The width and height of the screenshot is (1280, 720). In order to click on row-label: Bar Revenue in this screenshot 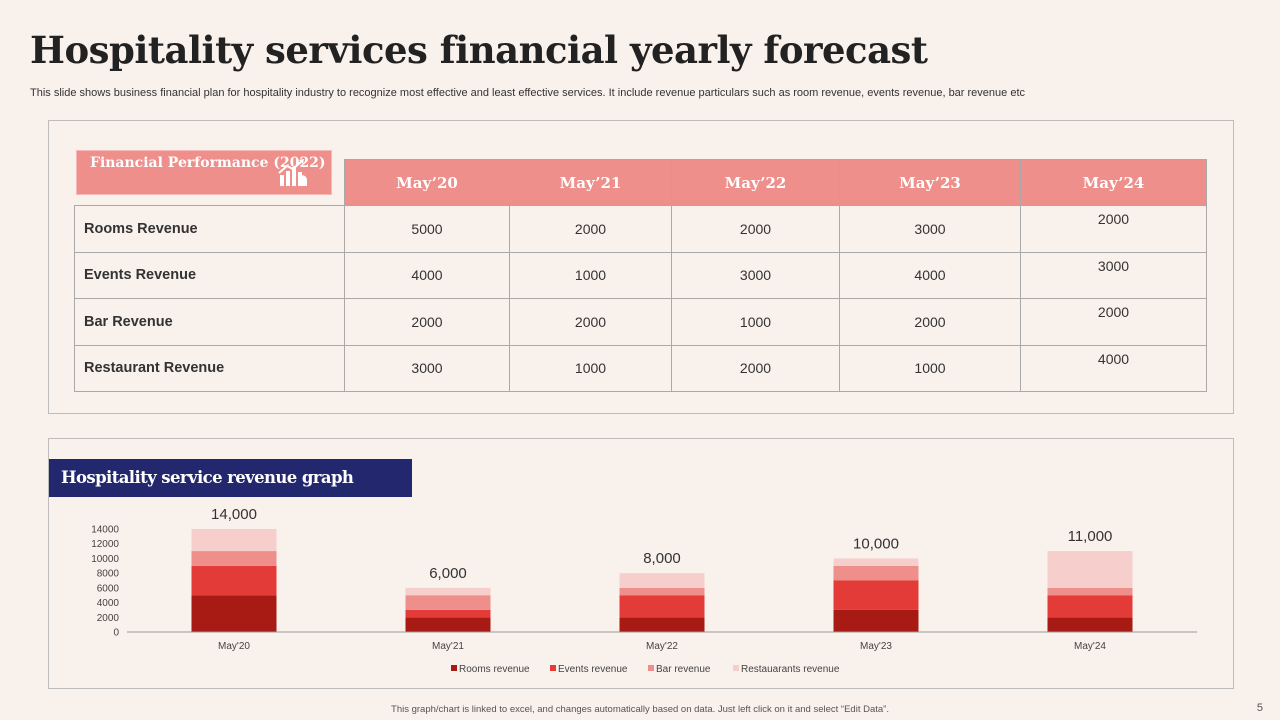, I will do `click(209, 322)`.